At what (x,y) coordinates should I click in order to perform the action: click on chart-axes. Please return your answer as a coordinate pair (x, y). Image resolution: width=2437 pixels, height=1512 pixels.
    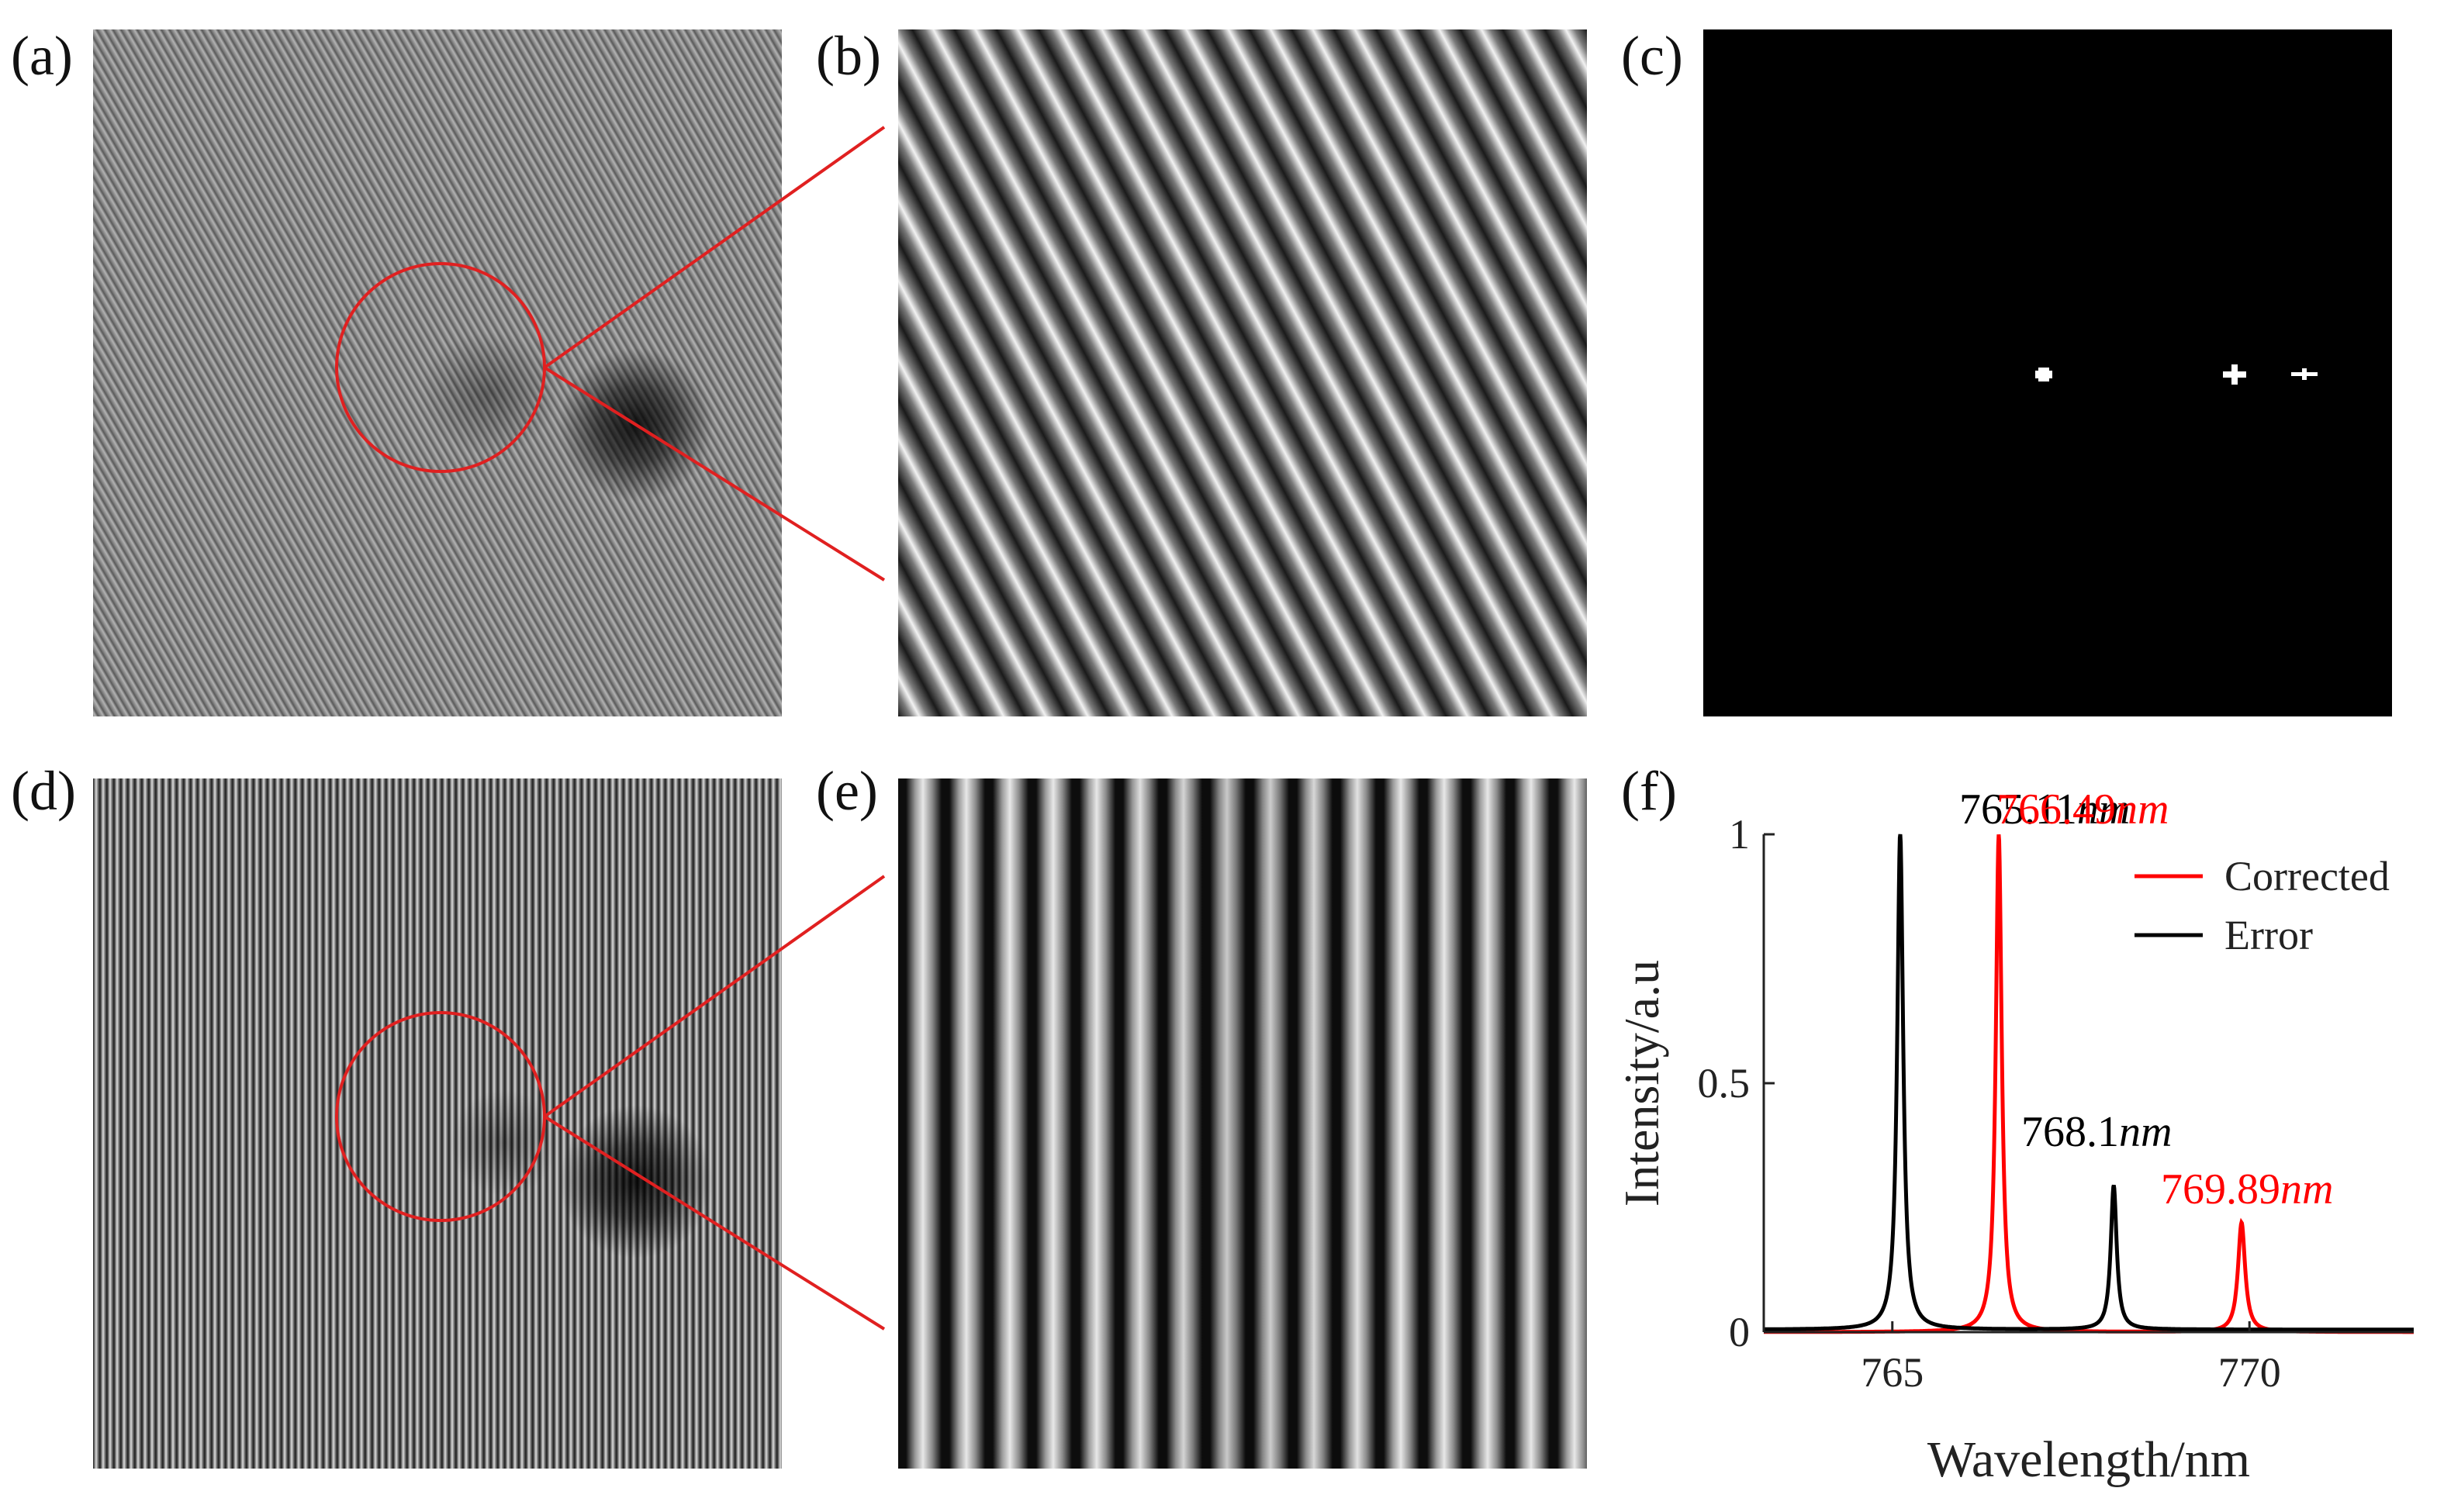
    Looking at the image, I should click on (2088, 1084).